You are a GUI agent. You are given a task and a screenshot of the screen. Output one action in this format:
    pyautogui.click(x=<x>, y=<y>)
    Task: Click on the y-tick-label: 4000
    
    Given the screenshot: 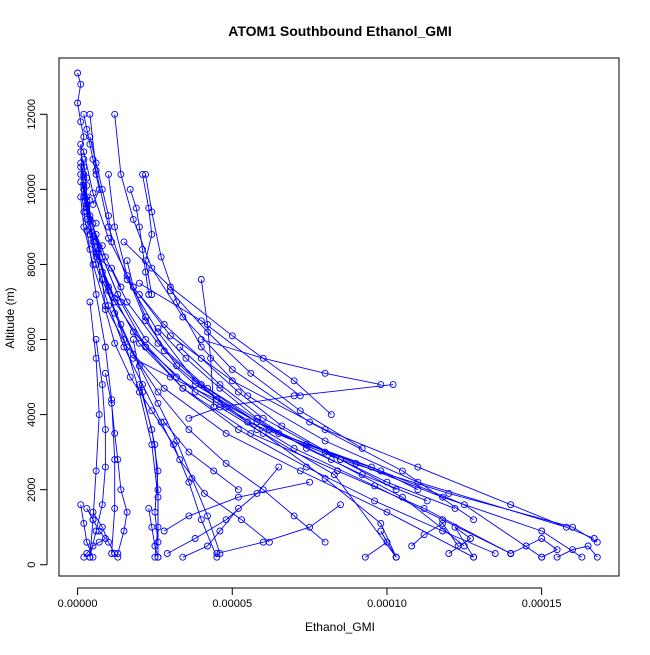 What is the action you would take?
    pyautogui.click(x=32, y=414)
    